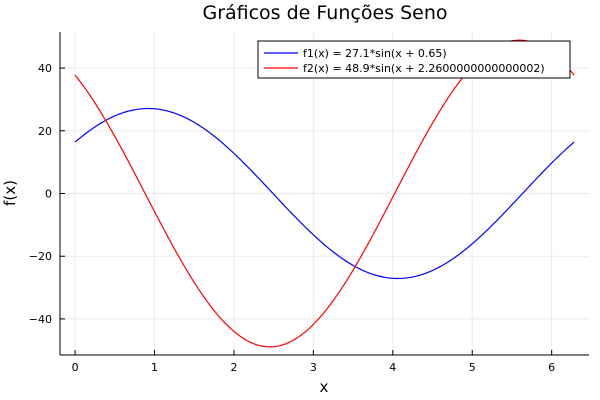 This screenshot has width=600, height=400. I want to click on x-tick-label: 1, so click(154, 367).